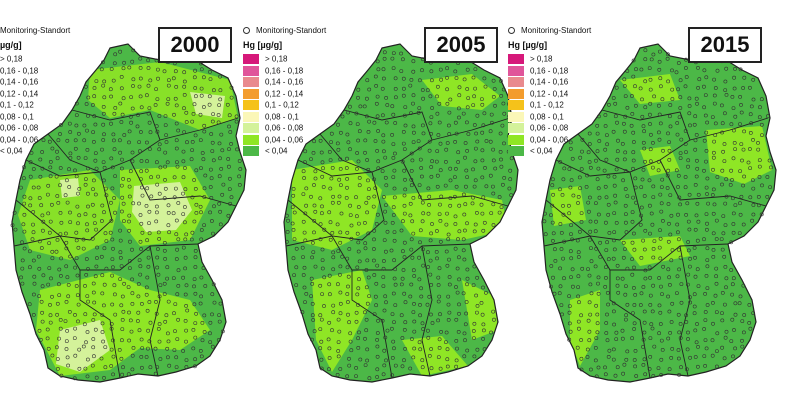 The image size is (800, 400). What do you see at coordinates (541, 151) in the screenshot?
I see `legend-class-label: < 0,04` at bounding box center [541, 151].